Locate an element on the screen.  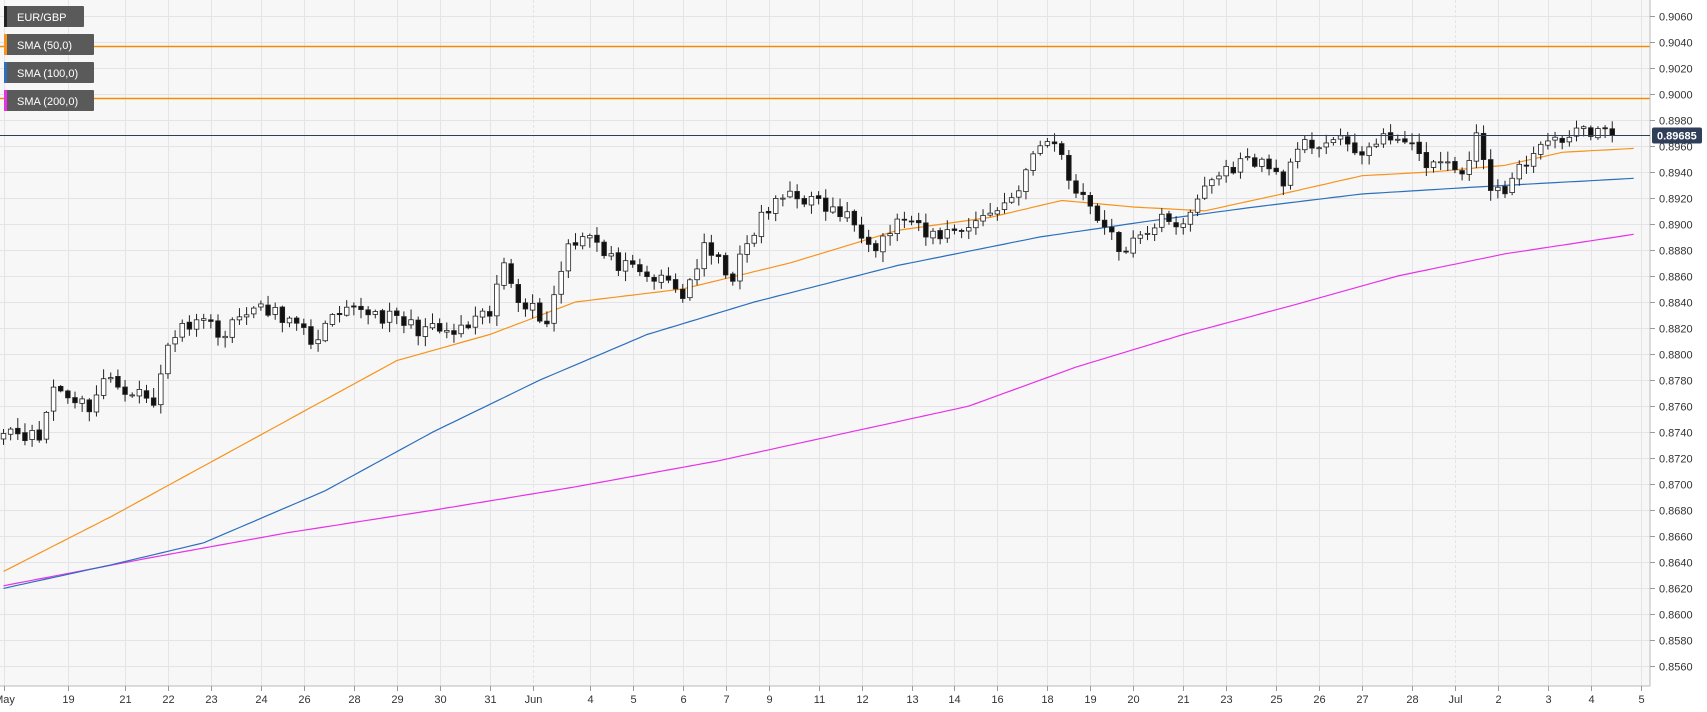
y-tick-label: 0.9060 is located at coordinates (1676, 18).